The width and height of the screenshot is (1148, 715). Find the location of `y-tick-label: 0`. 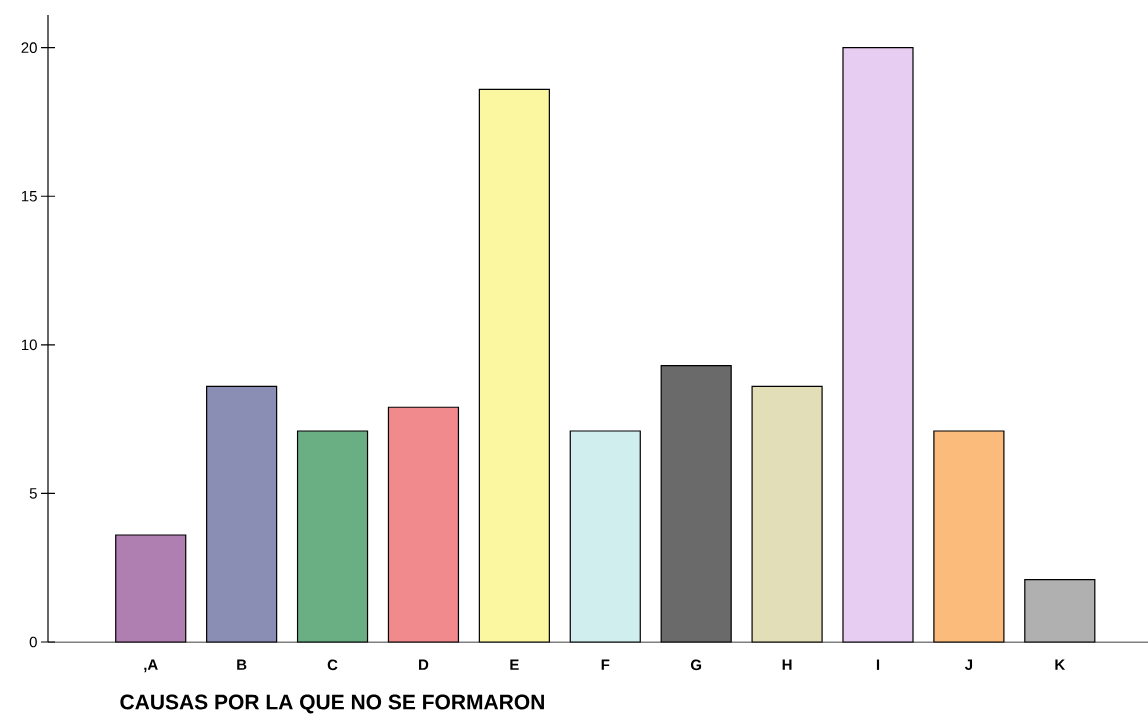

y-tick-label: 0 is located at coordinates (33, 642).